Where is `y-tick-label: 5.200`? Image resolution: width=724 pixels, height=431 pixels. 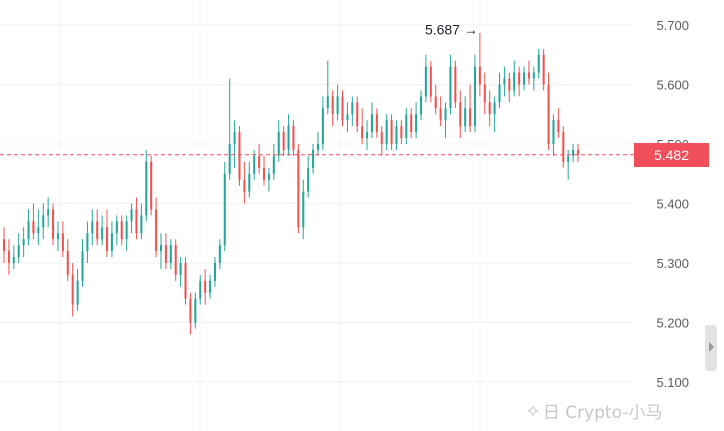 y-tick-label: 5.200 is located at coordinates (672, 323).